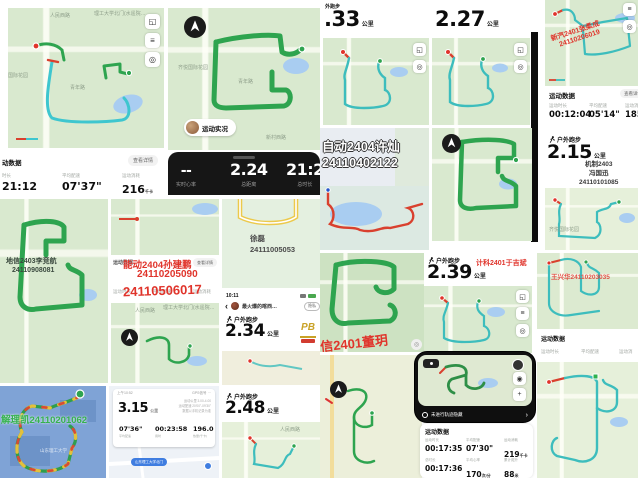 This screenshot has height=478, width=638. Describe the element at coordinates (333, 7) in the screenshot. I see `activity-label: 外跑步` at that location.